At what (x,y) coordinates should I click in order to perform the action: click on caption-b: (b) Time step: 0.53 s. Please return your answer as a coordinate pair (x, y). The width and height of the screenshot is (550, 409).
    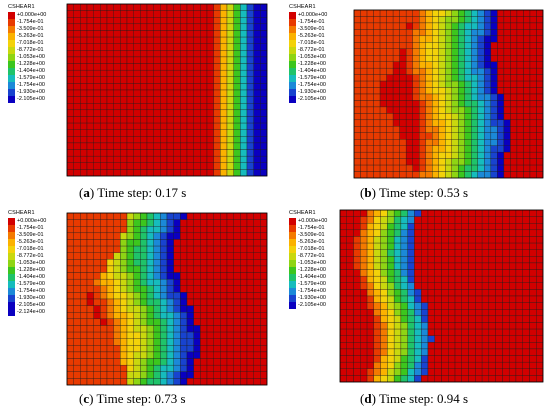
    Looking at the image, I should click on (414, 192).